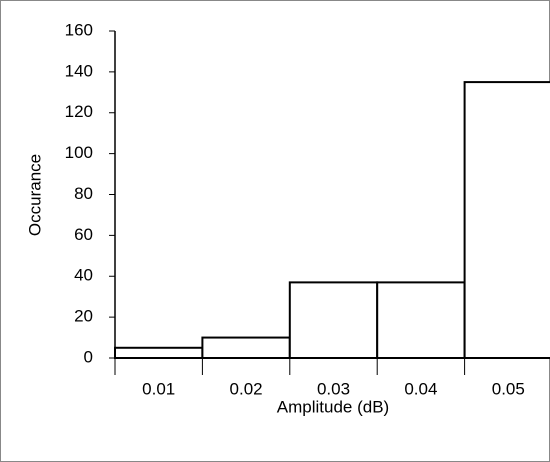  What do you see at coordinates (88, 356) in the screenshot?
I see `y-tick-label: 0` at bounding box center [88, 356].